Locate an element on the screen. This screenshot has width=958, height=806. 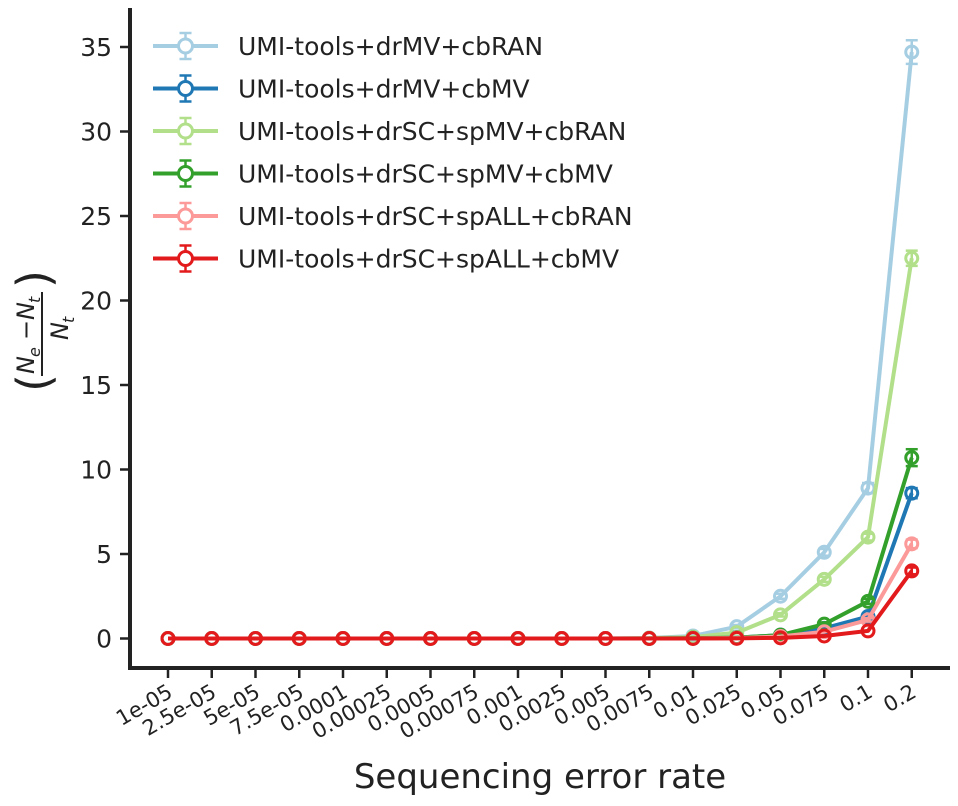
legend-label: UMI-tools+drMV+cbRAN is located at coordinates (390, 46).